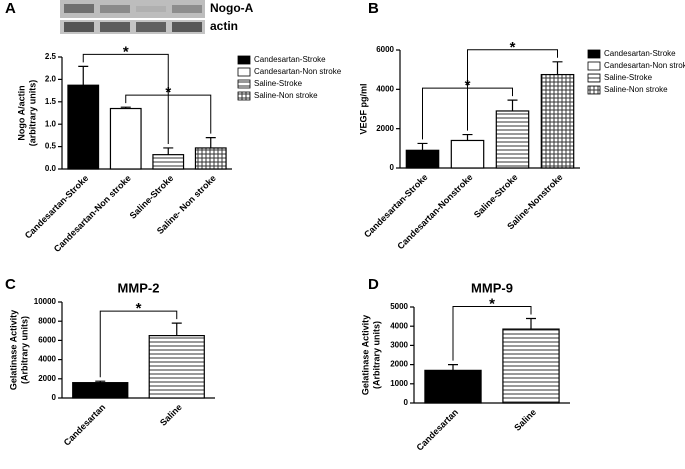 The height and width of the screenshot is (469, 685). What do you see at coordinates (434, 211) in the screenshot?
I see `x-tick-label: Candesartan-Nonstroke` at bounding box center [434, 211].